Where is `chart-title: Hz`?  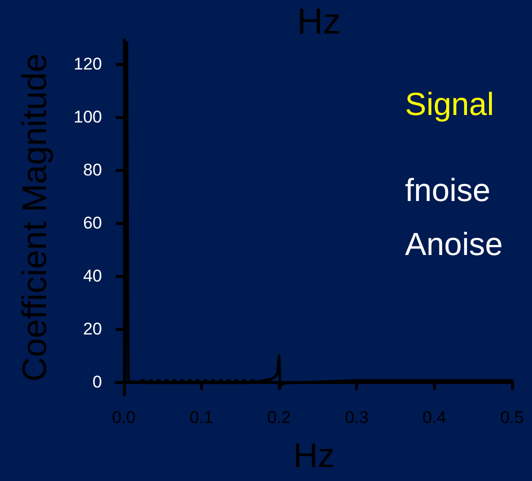
chart-title: Hz is located at coordinates (319, 21).